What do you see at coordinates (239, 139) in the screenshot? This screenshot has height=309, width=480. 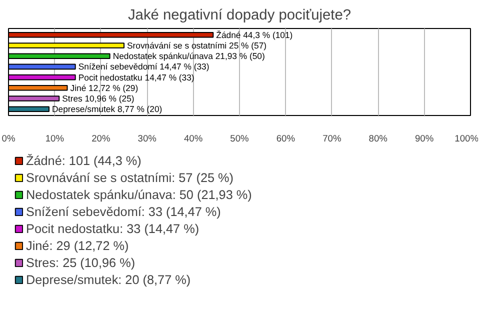 I see `x-tick-label: 50%` at bounding box center [239, 139].